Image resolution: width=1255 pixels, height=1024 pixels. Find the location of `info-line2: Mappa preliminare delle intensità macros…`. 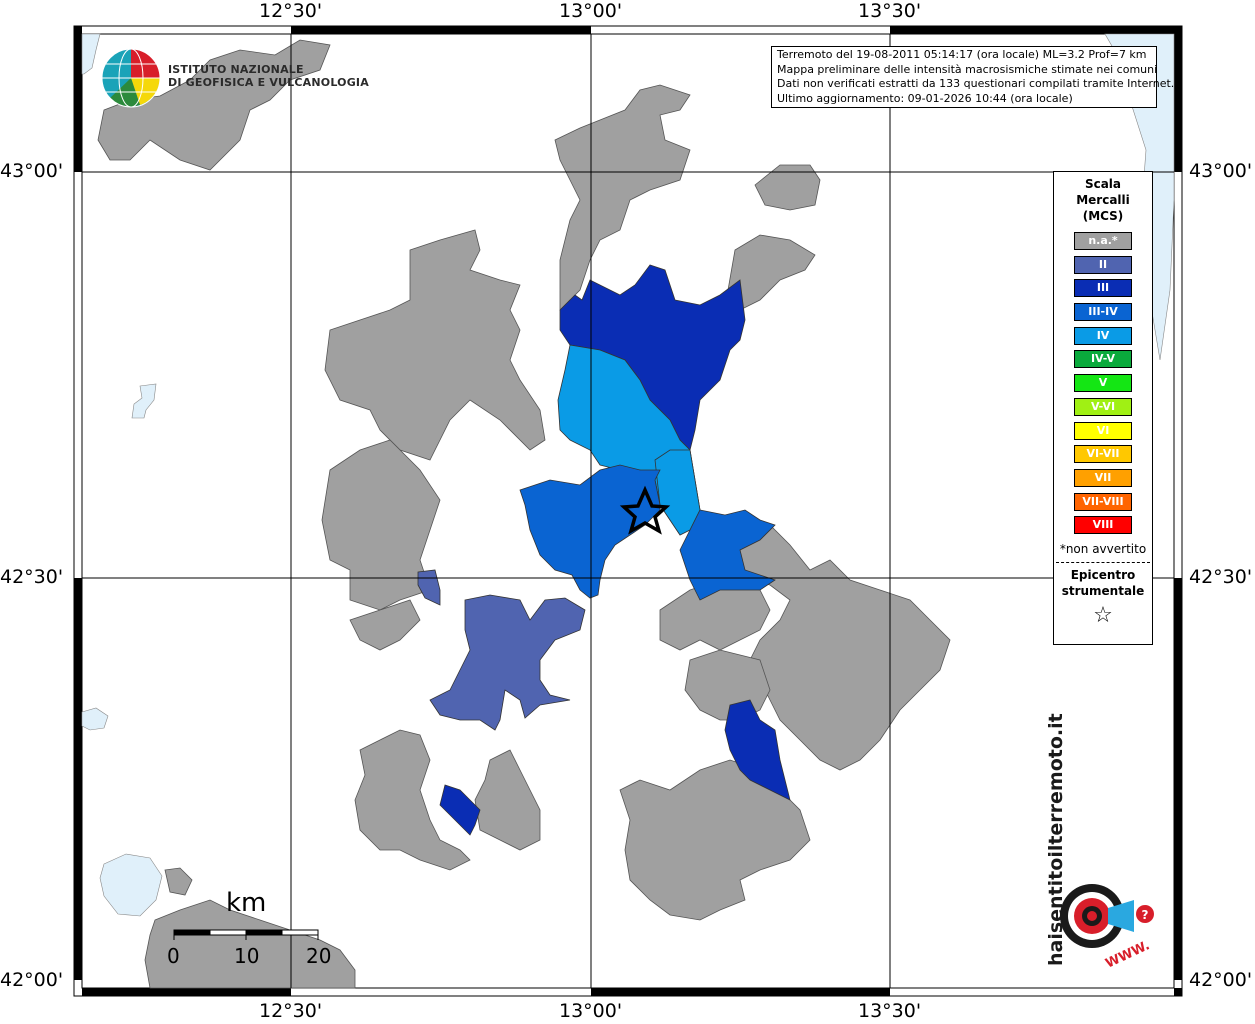

info-line2: Mappa preliminare delle intensità macros… is located at coordinates (967, 69).